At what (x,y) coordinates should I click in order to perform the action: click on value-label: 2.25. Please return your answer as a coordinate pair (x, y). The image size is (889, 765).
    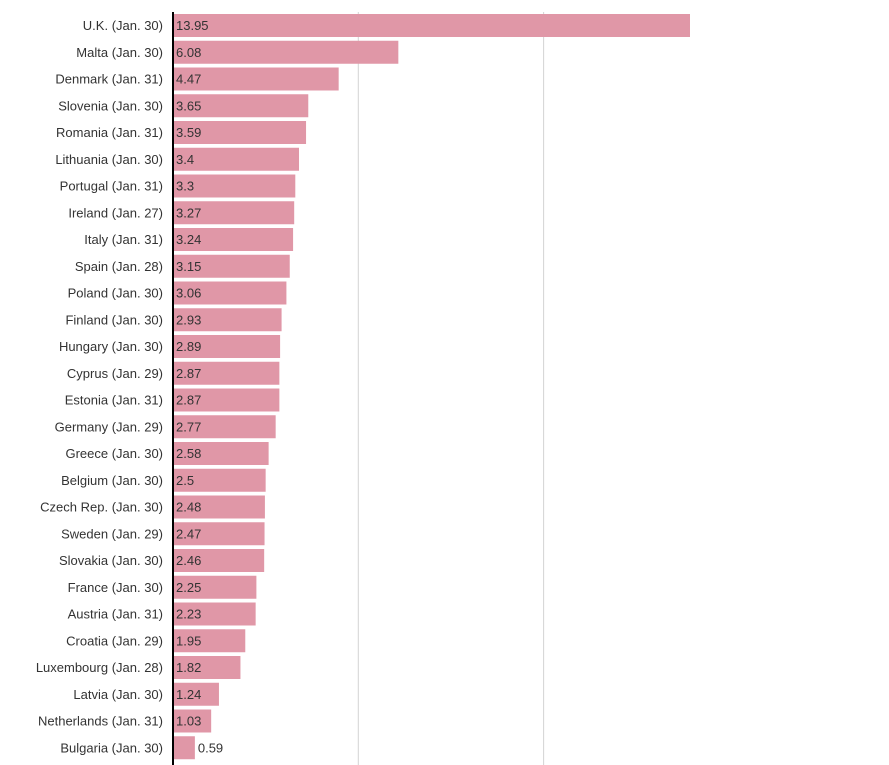
    Looking at the image, I should click on (188, 587).